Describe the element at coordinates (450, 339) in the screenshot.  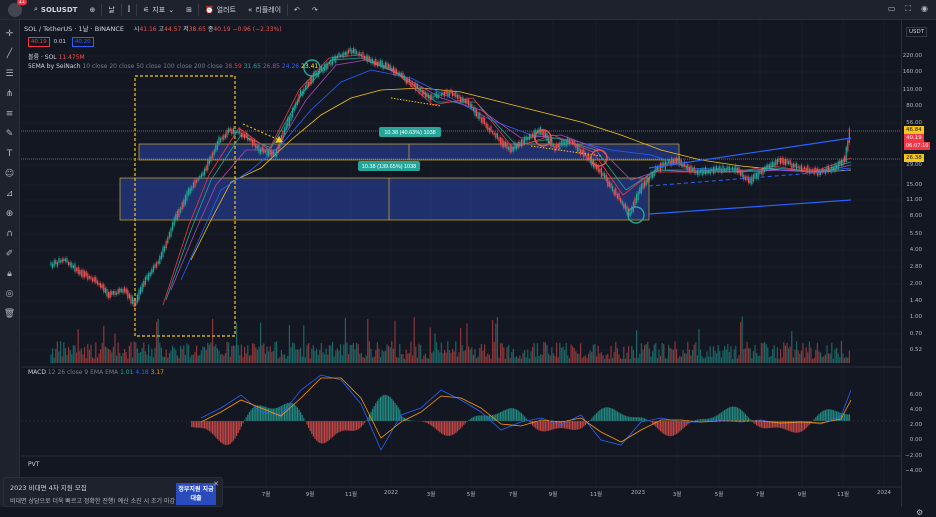
I see `volume-bars` at that location.